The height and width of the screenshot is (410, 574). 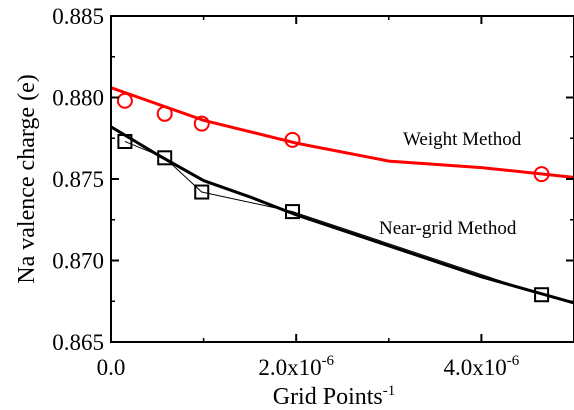 I want to click on x-axis-title: Grid Points-1, so click(x=334, y=396).